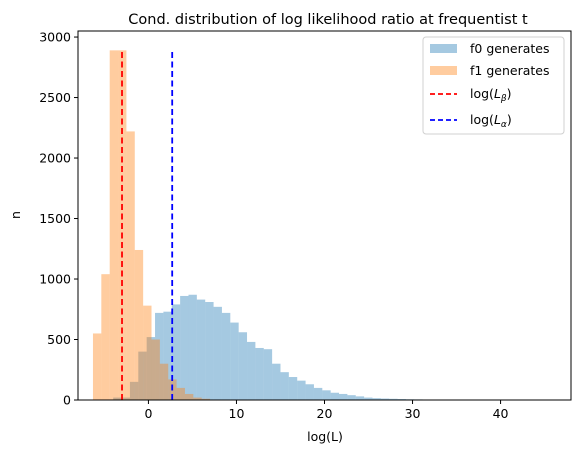 This screenshot has height=453, width=580. What do you see at coordinates (148, 413) in the screenshot?
I see `x-tick-label: 0` at bounding box center [148, 413].